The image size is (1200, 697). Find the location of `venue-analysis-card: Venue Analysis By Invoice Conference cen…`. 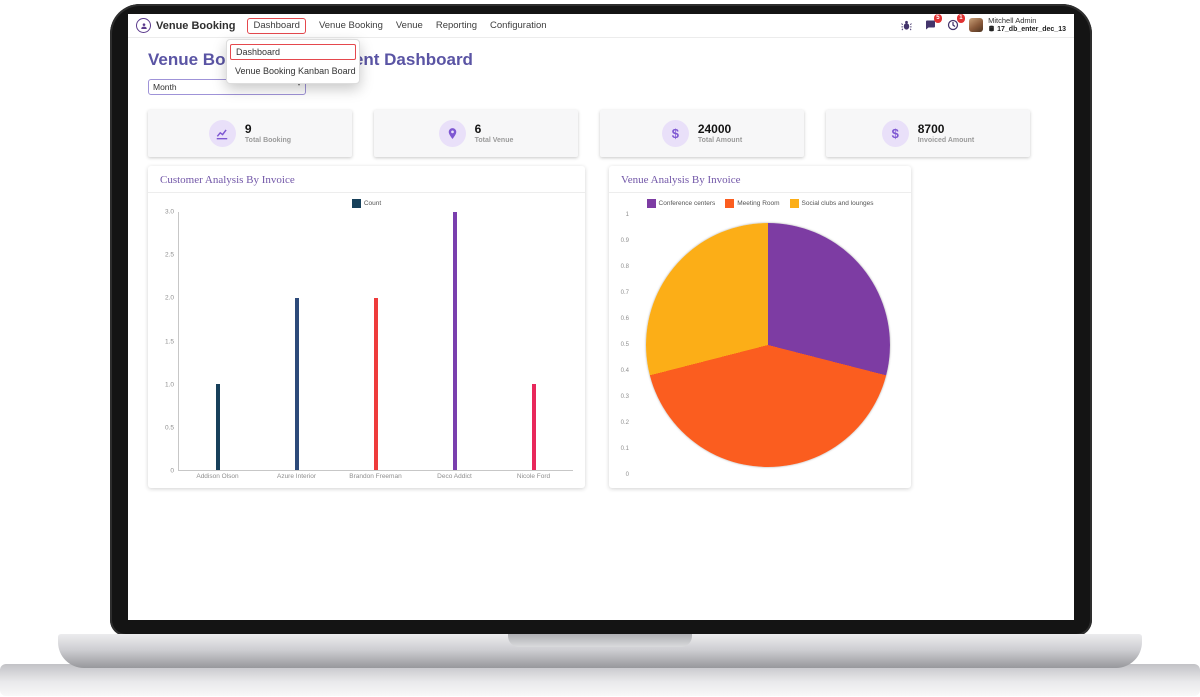

venue-analysis-card: Venue Analysis By Invoice Conference cen… is located at coordinates (760, 327).